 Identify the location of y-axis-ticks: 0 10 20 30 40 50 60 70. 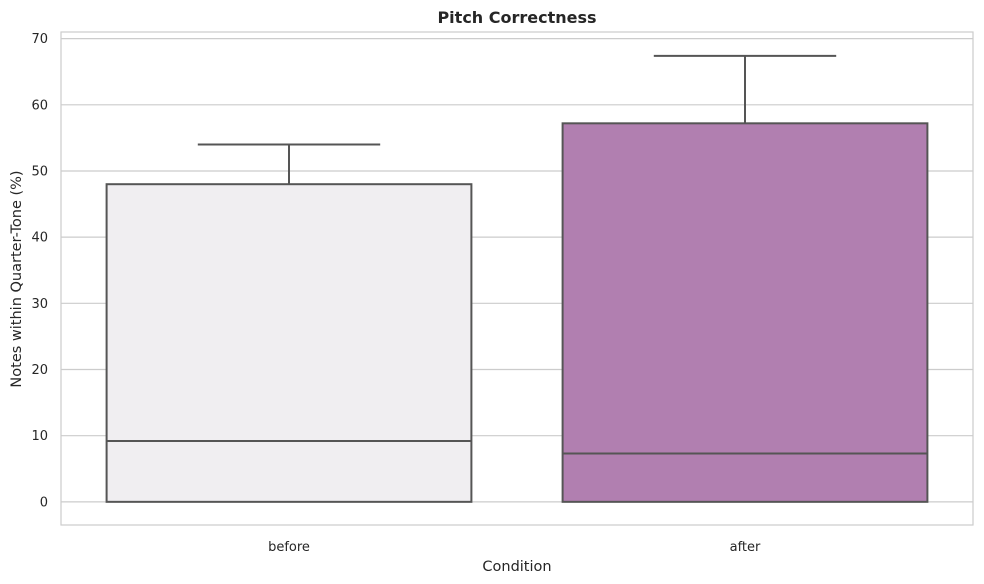
(39, 271).